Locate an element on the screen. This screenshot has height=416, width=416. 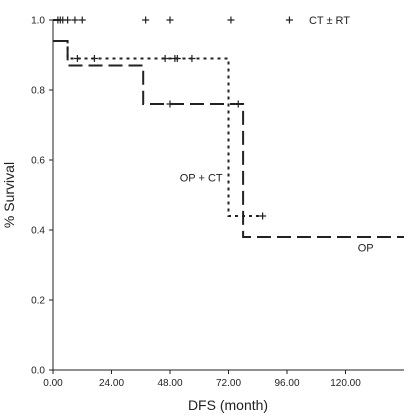
y-axis-title: % Survival is located at coordinates (9, 195).